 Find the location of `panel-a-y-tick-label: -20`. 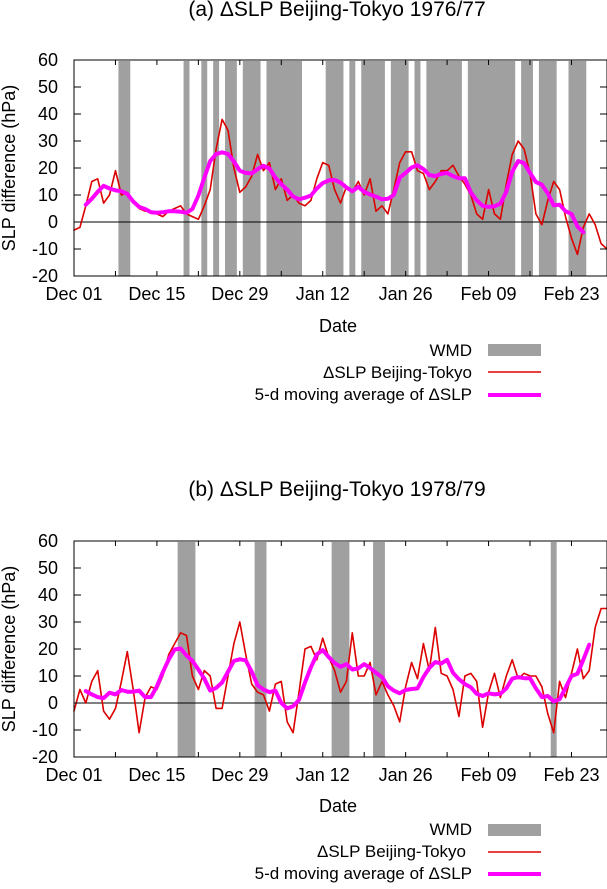

panel-a-y-tick-label: -20 is located at coordinates (45, 276).